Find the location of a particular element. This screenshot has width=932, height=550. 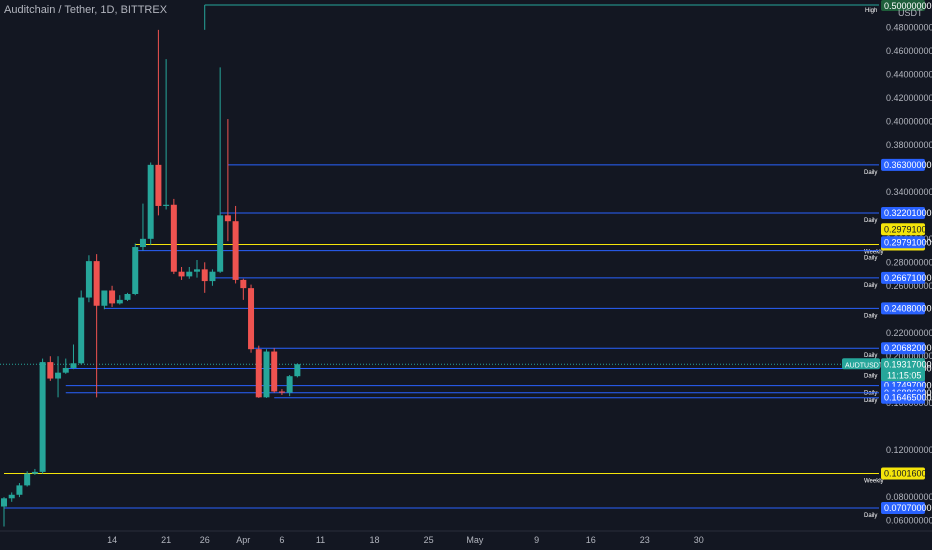

high-price-text: 0.50000000 is located at coordinates (908, 6).